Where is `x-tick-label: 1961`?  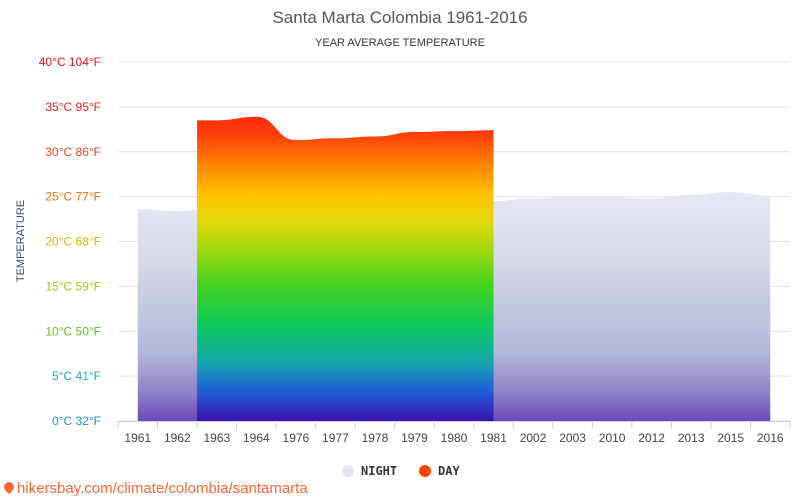 x-tick-label: 1961 is located at coordinates (137, 438).